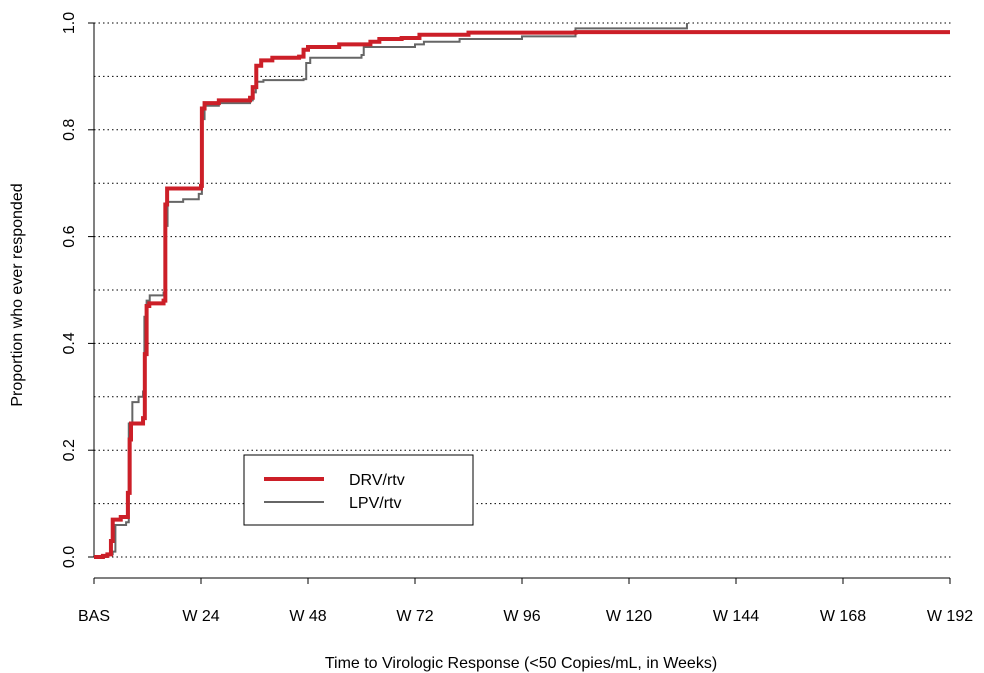  Describe the element at coordinates (69, 130) in the screenshot. I see `y-tick-label-4: 0.8` at that location.